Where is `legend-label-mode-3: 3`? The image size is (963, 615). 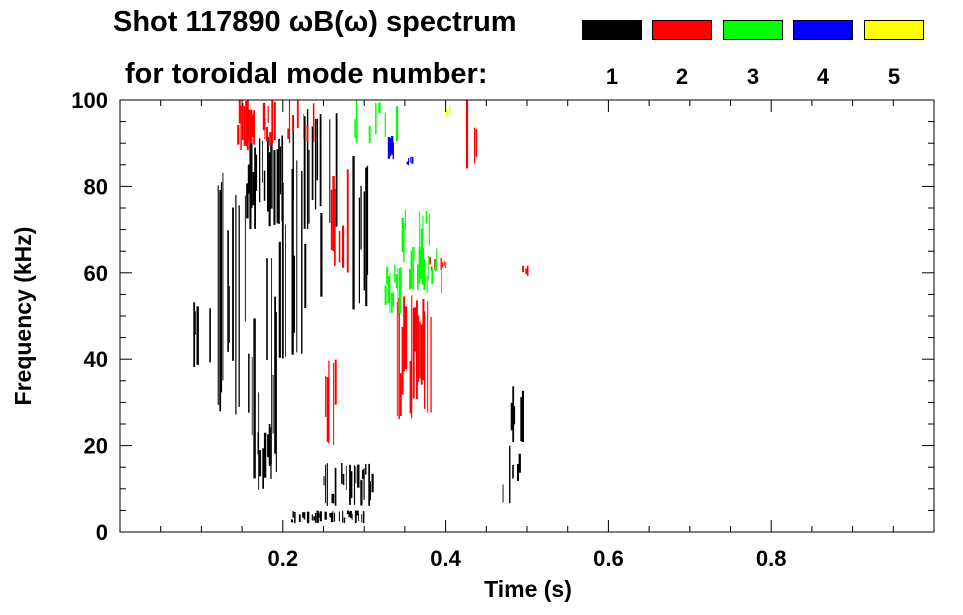 legend-label-mode-3: 3 is located at coordinates (753, 76).